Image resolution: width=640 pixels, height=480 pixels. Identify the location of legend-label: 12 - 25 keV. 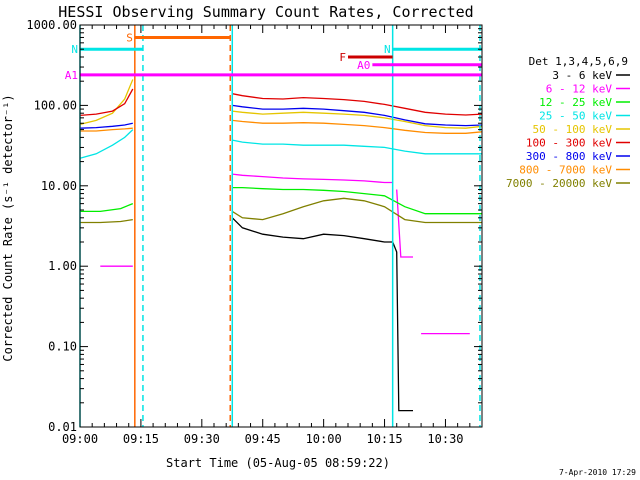
(575, 102).